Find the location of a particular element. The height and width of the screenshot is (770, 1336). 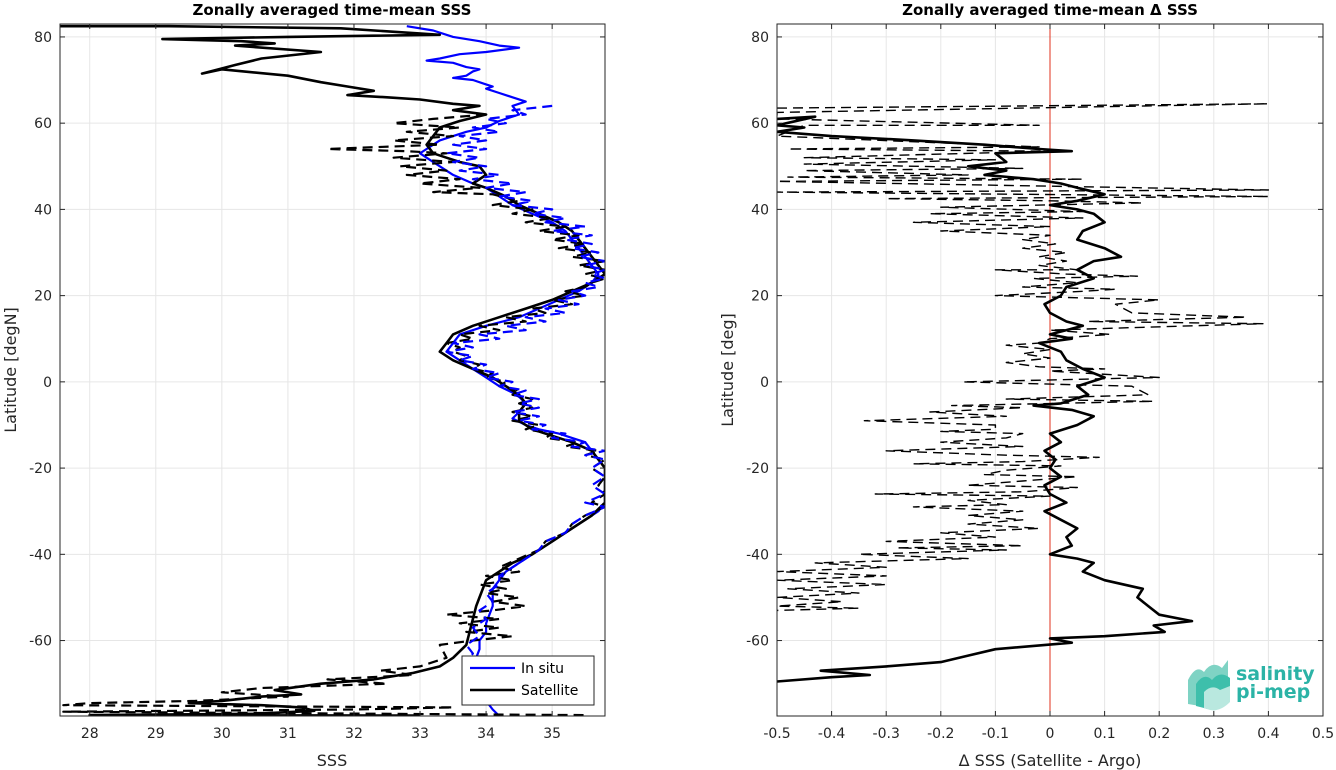

left-y-tick-label: 40 is located at coordinates (43, 210).